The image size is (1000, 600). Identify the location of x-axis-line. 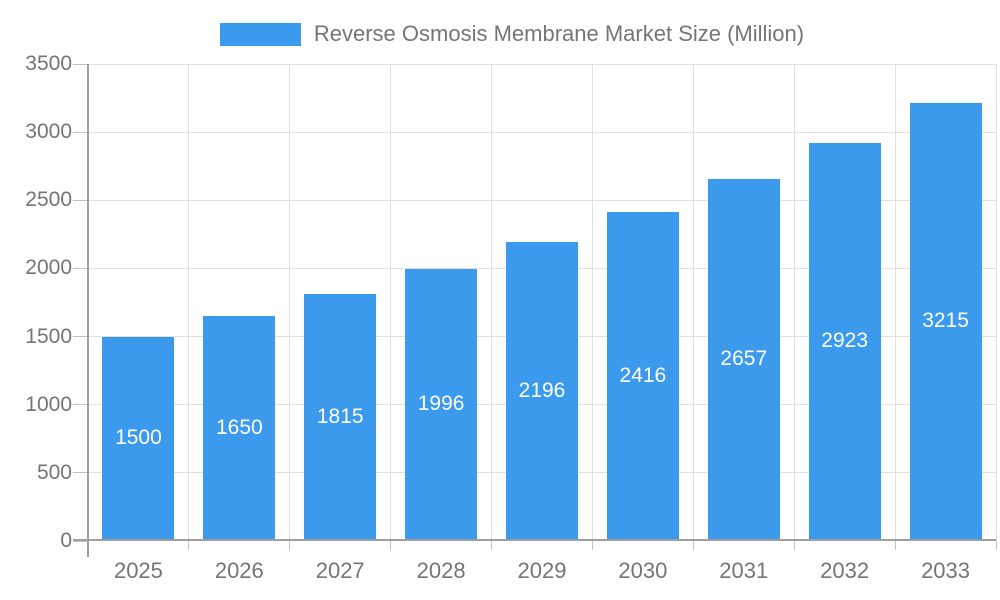
(534, 540).